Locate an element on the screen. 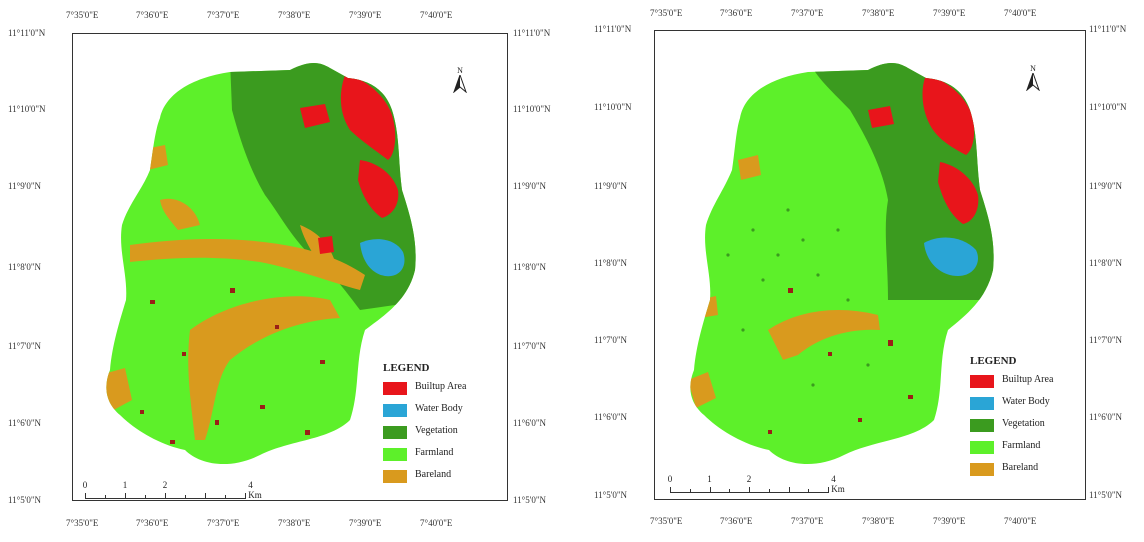 The height and width of the screenshot is (542, 1144). legend-item-farmland: Farmland is located at coordinates (1005, 447).